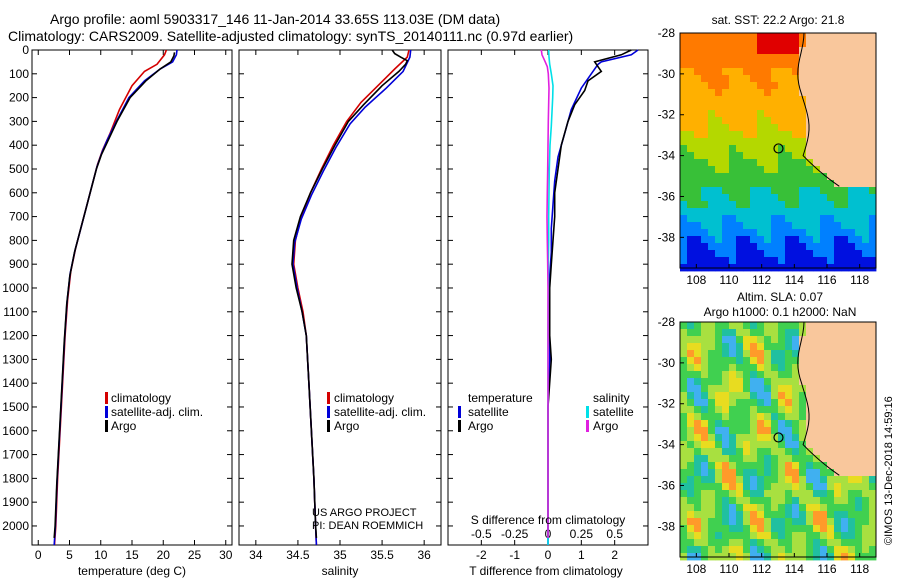 This screenshot has width=900, height=585. Describe the element at coordinates (764, 156) in the screenshot. I see `sst-map-ticks: 108 110 112 114 116 118-28-30-32-34-36-38` at that location.